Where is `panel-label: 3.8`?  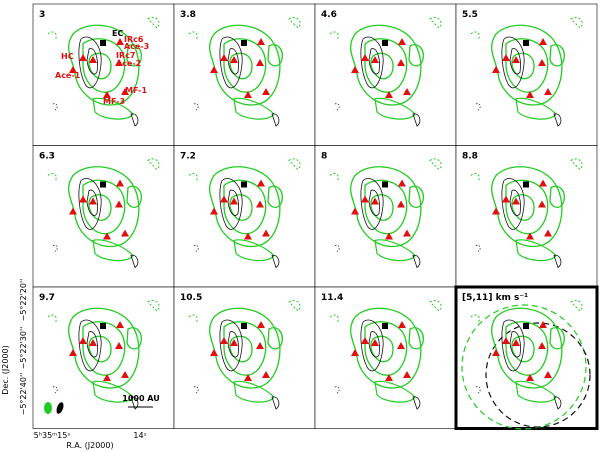 panel-label: 3.8 is located at coordinates (188, 15).